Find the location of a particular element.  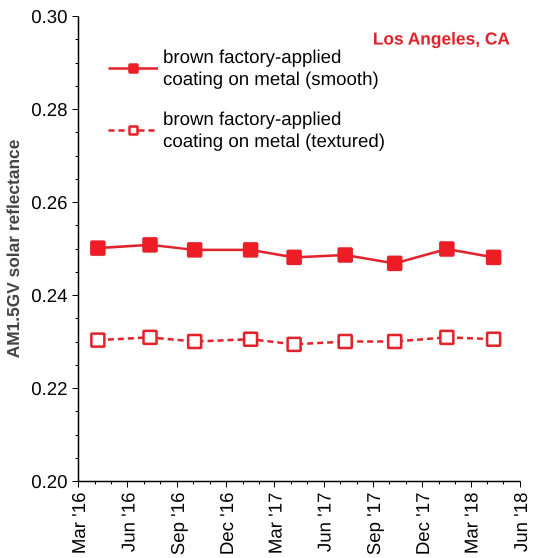

x-tick-label: Jun '17 is located at coordinates (324, 522).